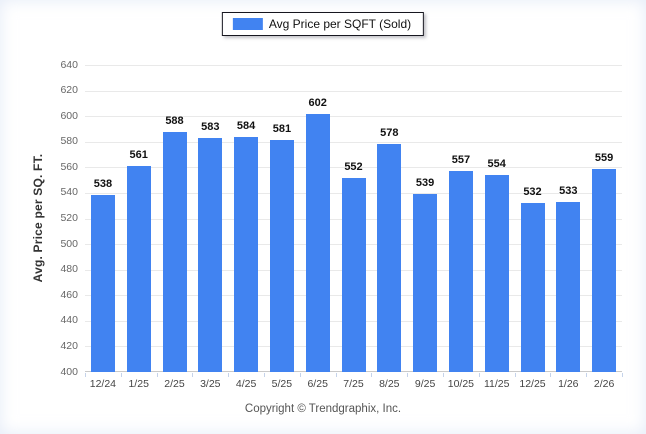 This screenshot has width=646, height=434. I want to click on bar-value-label: 538, so click(103, 184).